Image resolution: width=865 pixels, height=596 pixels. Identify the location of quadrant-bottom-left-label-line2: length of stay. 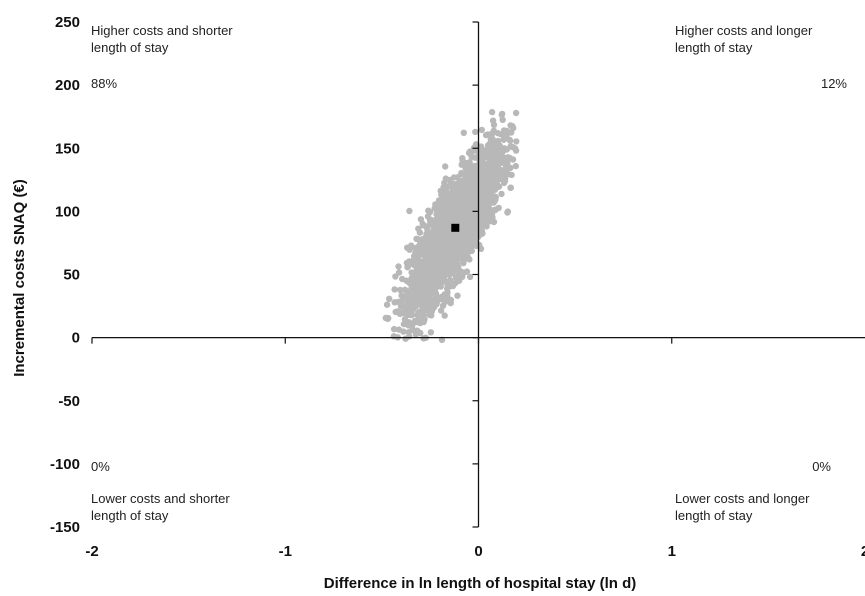
(130, 515).